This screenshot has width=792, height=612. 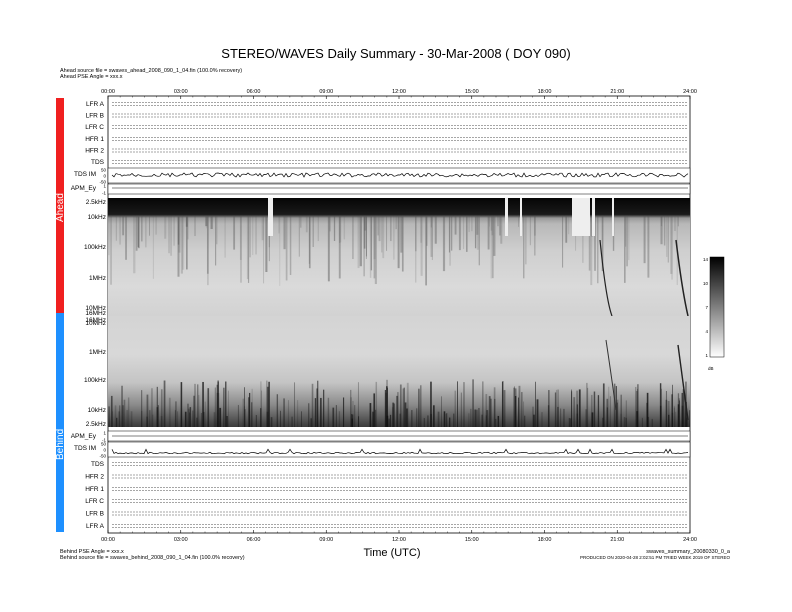 I want to click on colorbar-tick-label: 7, so click(x=706, y=307).